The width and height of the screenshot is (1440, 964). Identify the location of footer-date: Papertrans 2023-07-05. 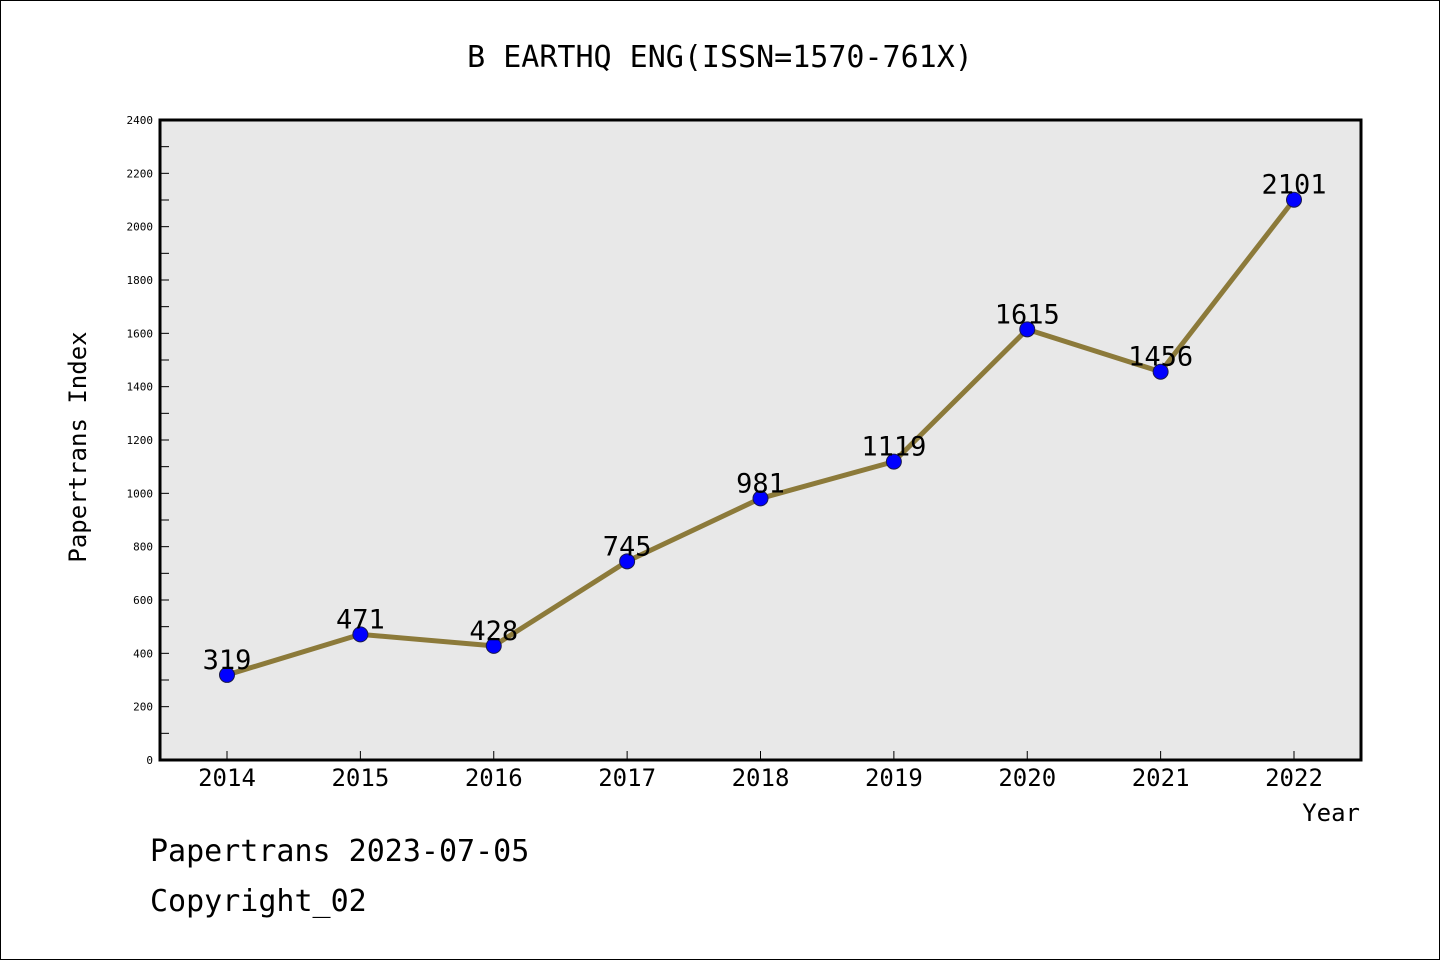
(340, 851).